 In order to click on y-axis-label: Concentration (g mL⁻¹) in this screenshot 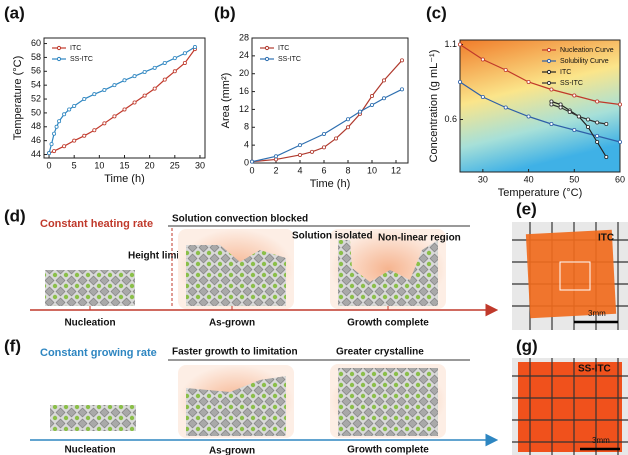, I will do `click(434, 106)`.